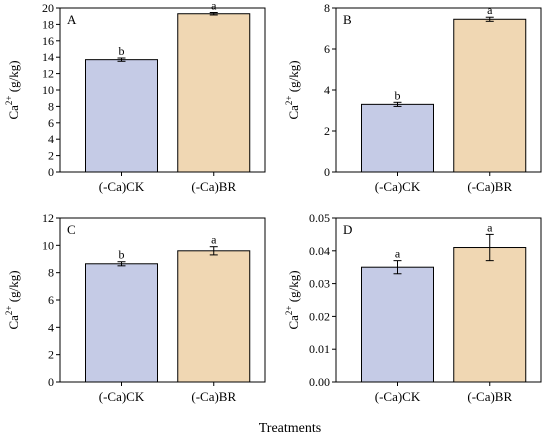 The width and height of the screenshot is (550, 439). What do you see at coordinates (319, 349) in the screenshot?
I see `y-tick-label: 0.01` at bounding box center [319, 349].